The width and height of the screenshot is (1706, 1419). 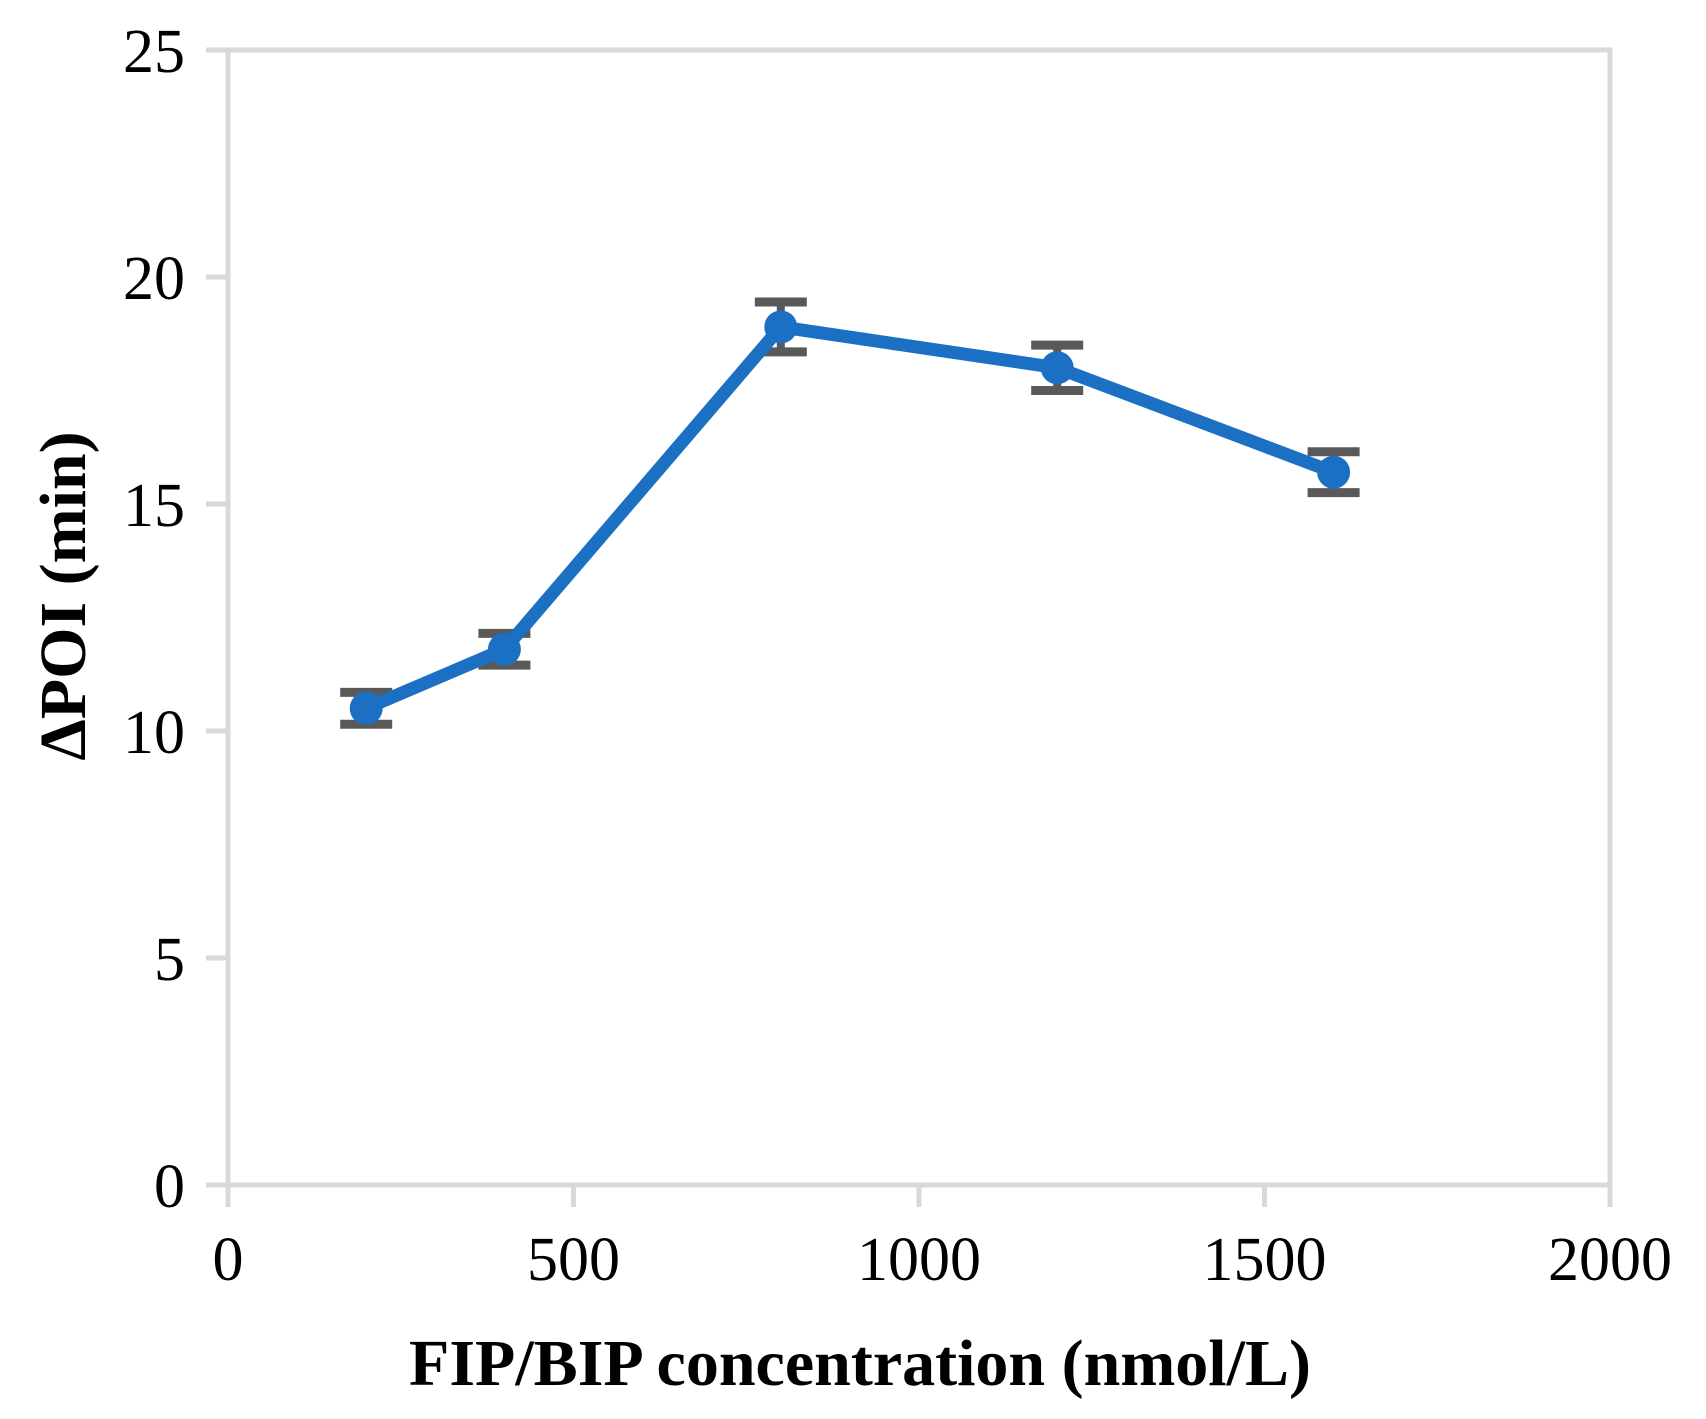 What do you see at coordinates (154, 279) in the screenshot?
I see `y-tick-label: 20` at bounding box center [154, 279].